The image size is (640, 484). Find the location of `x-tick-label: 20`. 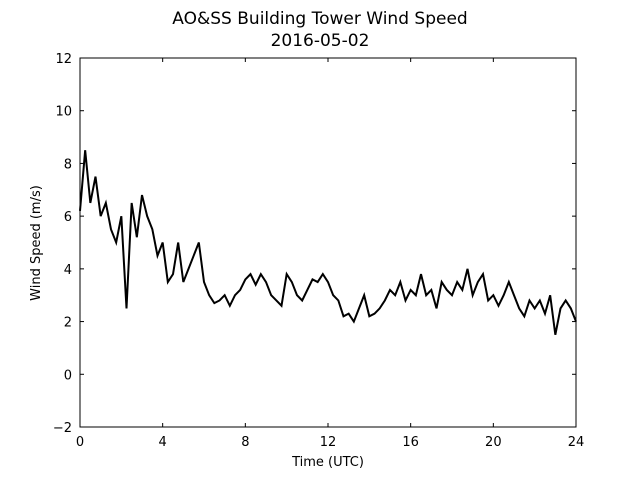

x-tick-label: 20 is located at coordinates (493, 442).